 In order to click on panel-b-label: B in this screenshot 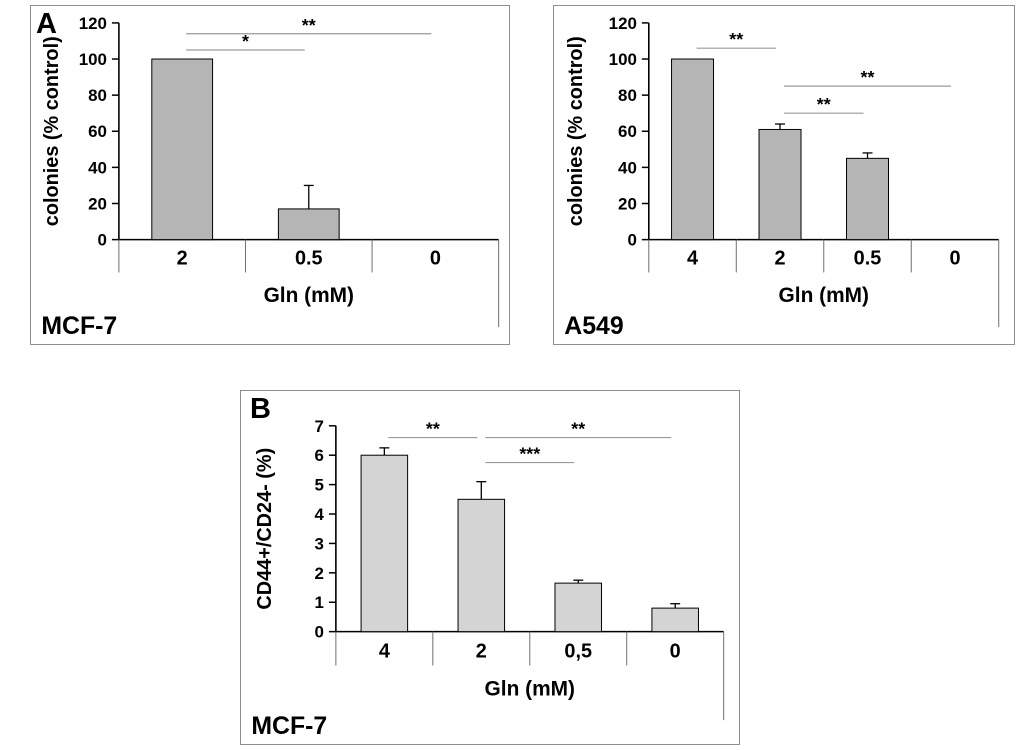, I will do `click(260, 409)`.